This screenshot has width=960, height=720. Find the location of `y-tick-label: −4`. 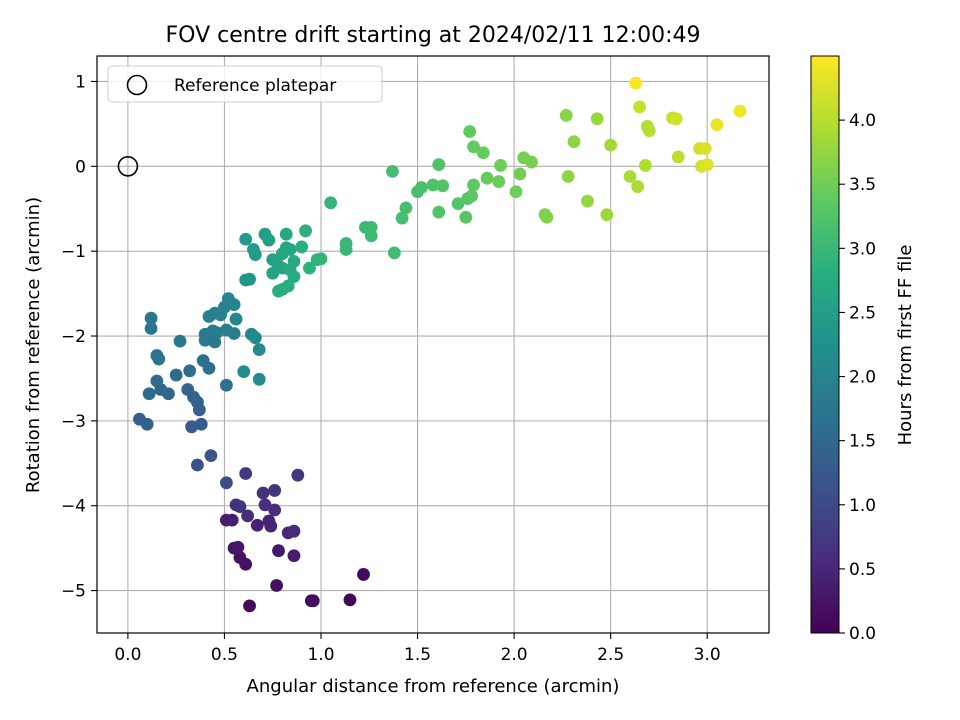

y-tick-label: −4 is located at coordinates (73, 507).